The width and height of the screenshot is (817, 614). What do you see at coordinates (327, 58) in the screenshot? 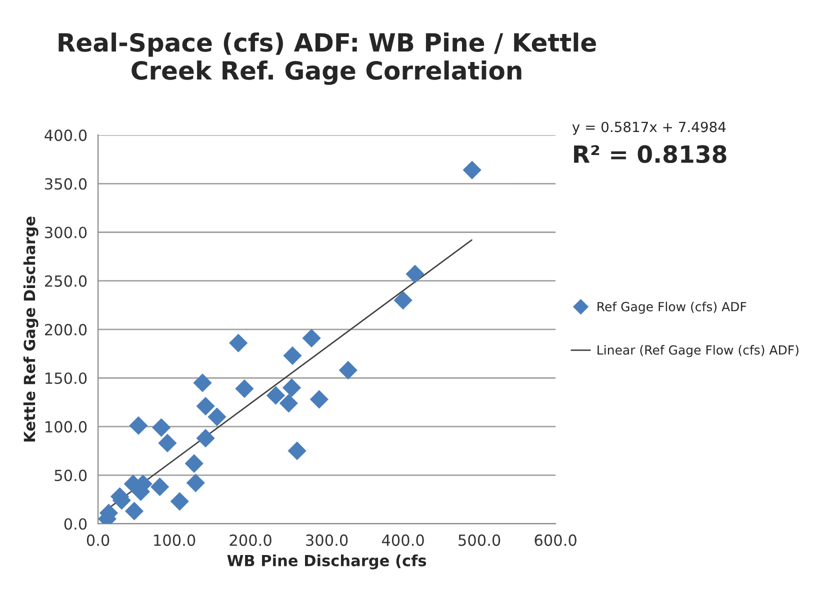
I see `chart-title: Real-Space (cfs) ADF: WB Pine / Kettle Creek Ref. Gage Correlation` at bounding box center [327, 58].